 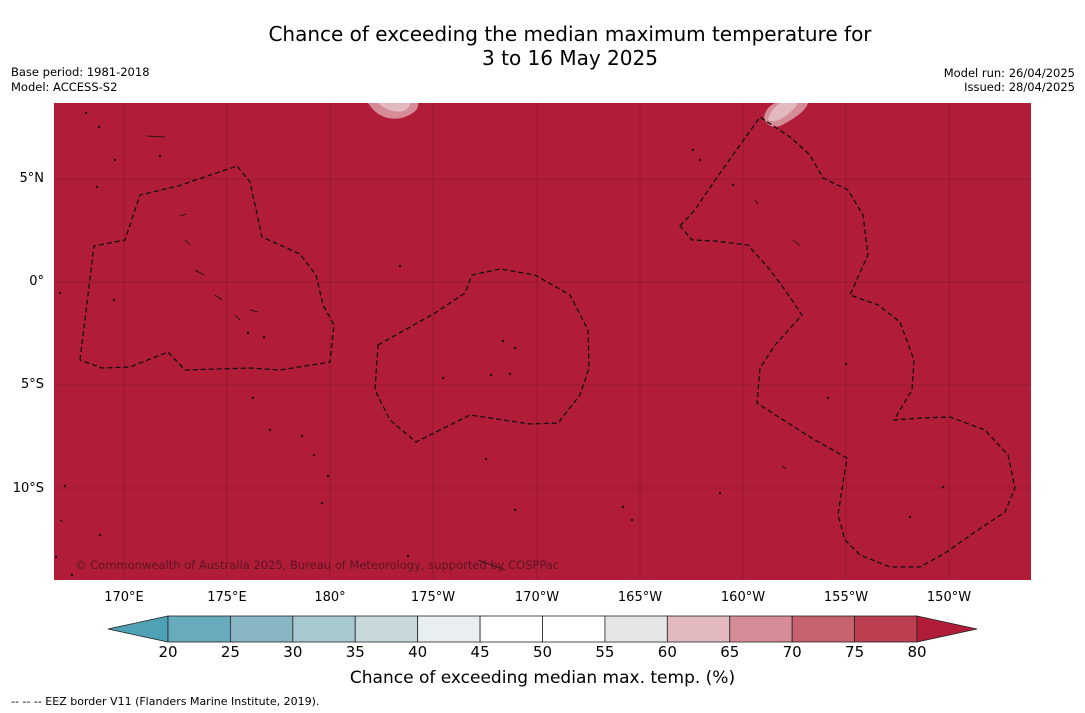 What do you see at coordinates (80, 72) in the screenshot?
I see `base-period: Base period: 1981-2018` at bounding box center [80, 72].